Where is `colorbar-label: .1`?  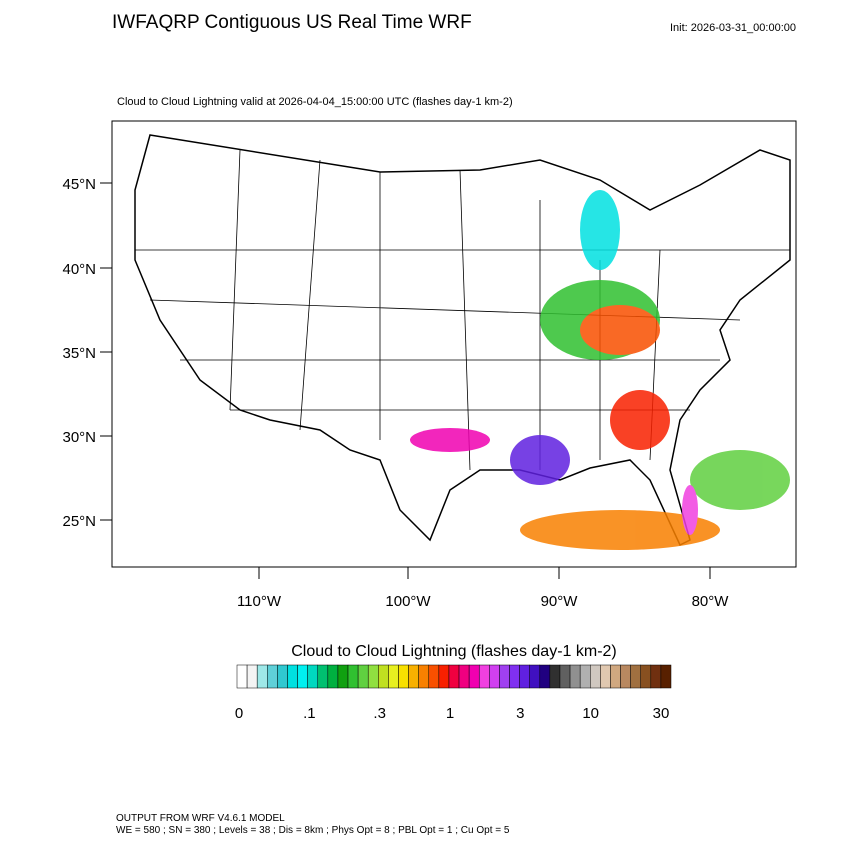
colorbar-label: .1 is located at coordinates (309, 713).